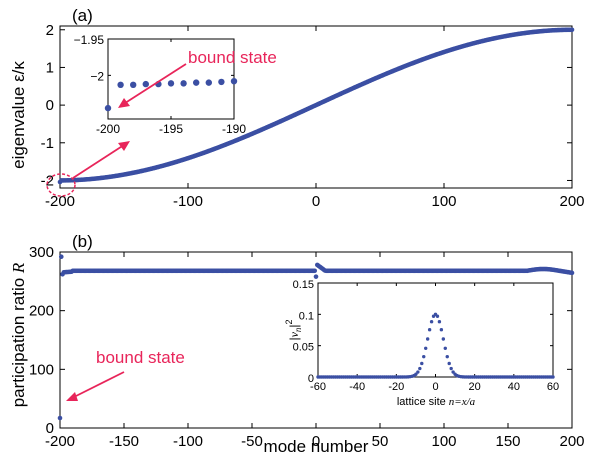 The height and width of the screenshot is (460, 589). What do you see at coordinates (50, 105) in the screenshot?
I see `panel-a-ytick-label: 0` at bounding box center [50, 105].